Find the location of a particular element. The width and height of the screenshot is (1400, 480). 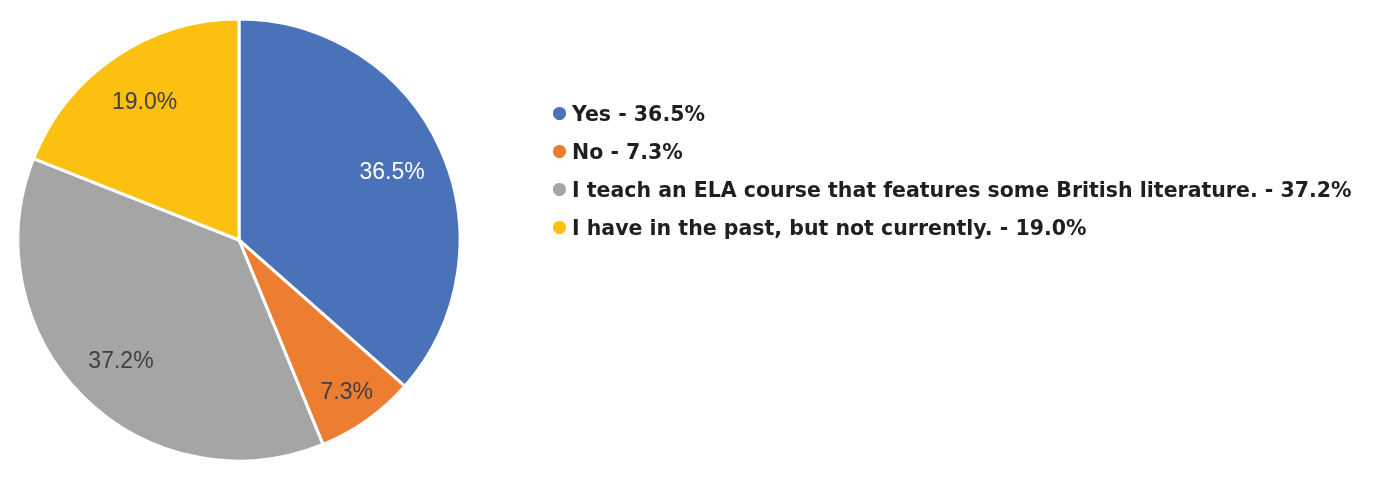

legend-label: I teach an ELA course that features some British literature. - 37.2% is located at coordinates (962, 189).